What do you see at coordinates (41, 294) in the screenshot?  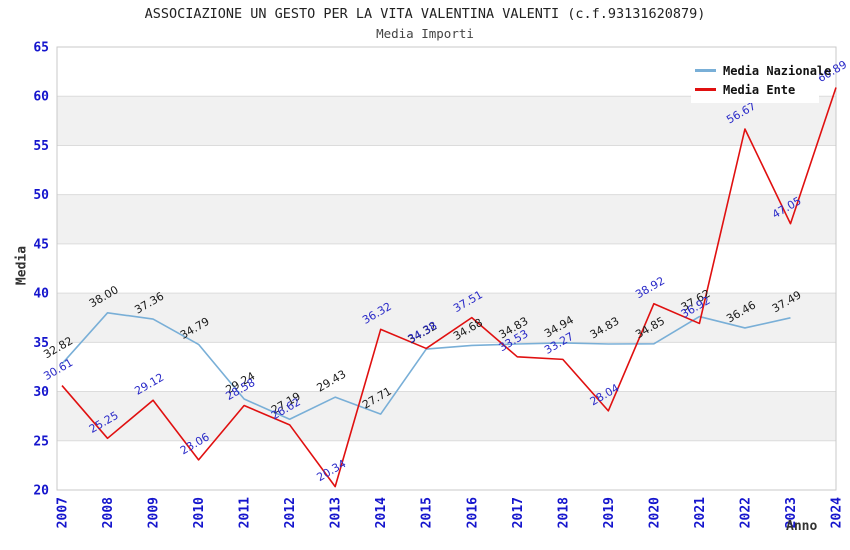 I see `y-tick-label: 40` at bounding box center [41, 294].